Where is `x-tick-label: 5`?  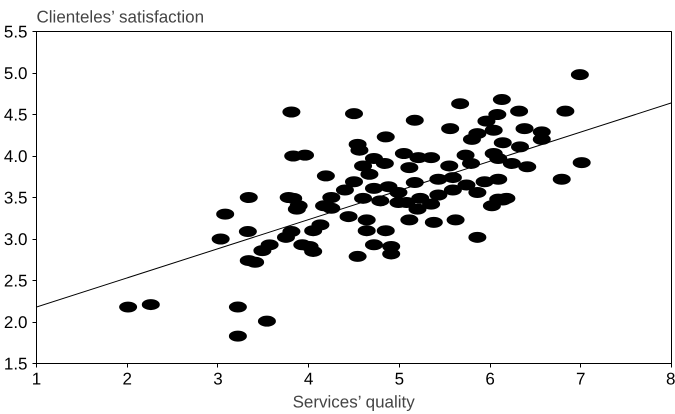 x-tick-label: 5 is located at coordinates (399, 379).